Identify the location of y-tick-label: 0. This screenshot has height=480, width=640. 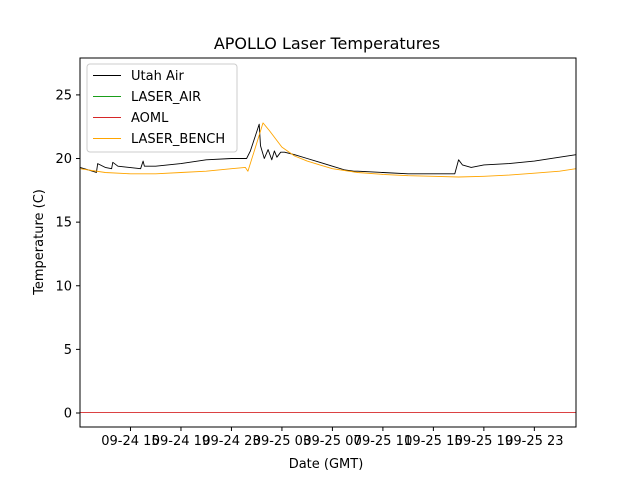
(68, 414).